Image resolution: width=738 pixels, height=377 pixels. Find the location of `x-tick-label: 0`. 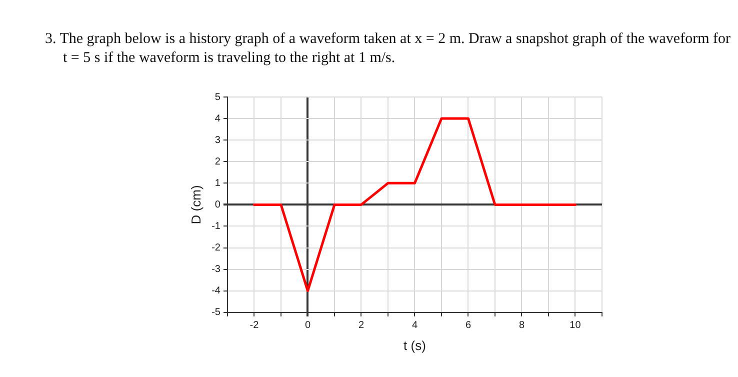

x-tick-label: 0 is located at coordinates (307, 326).